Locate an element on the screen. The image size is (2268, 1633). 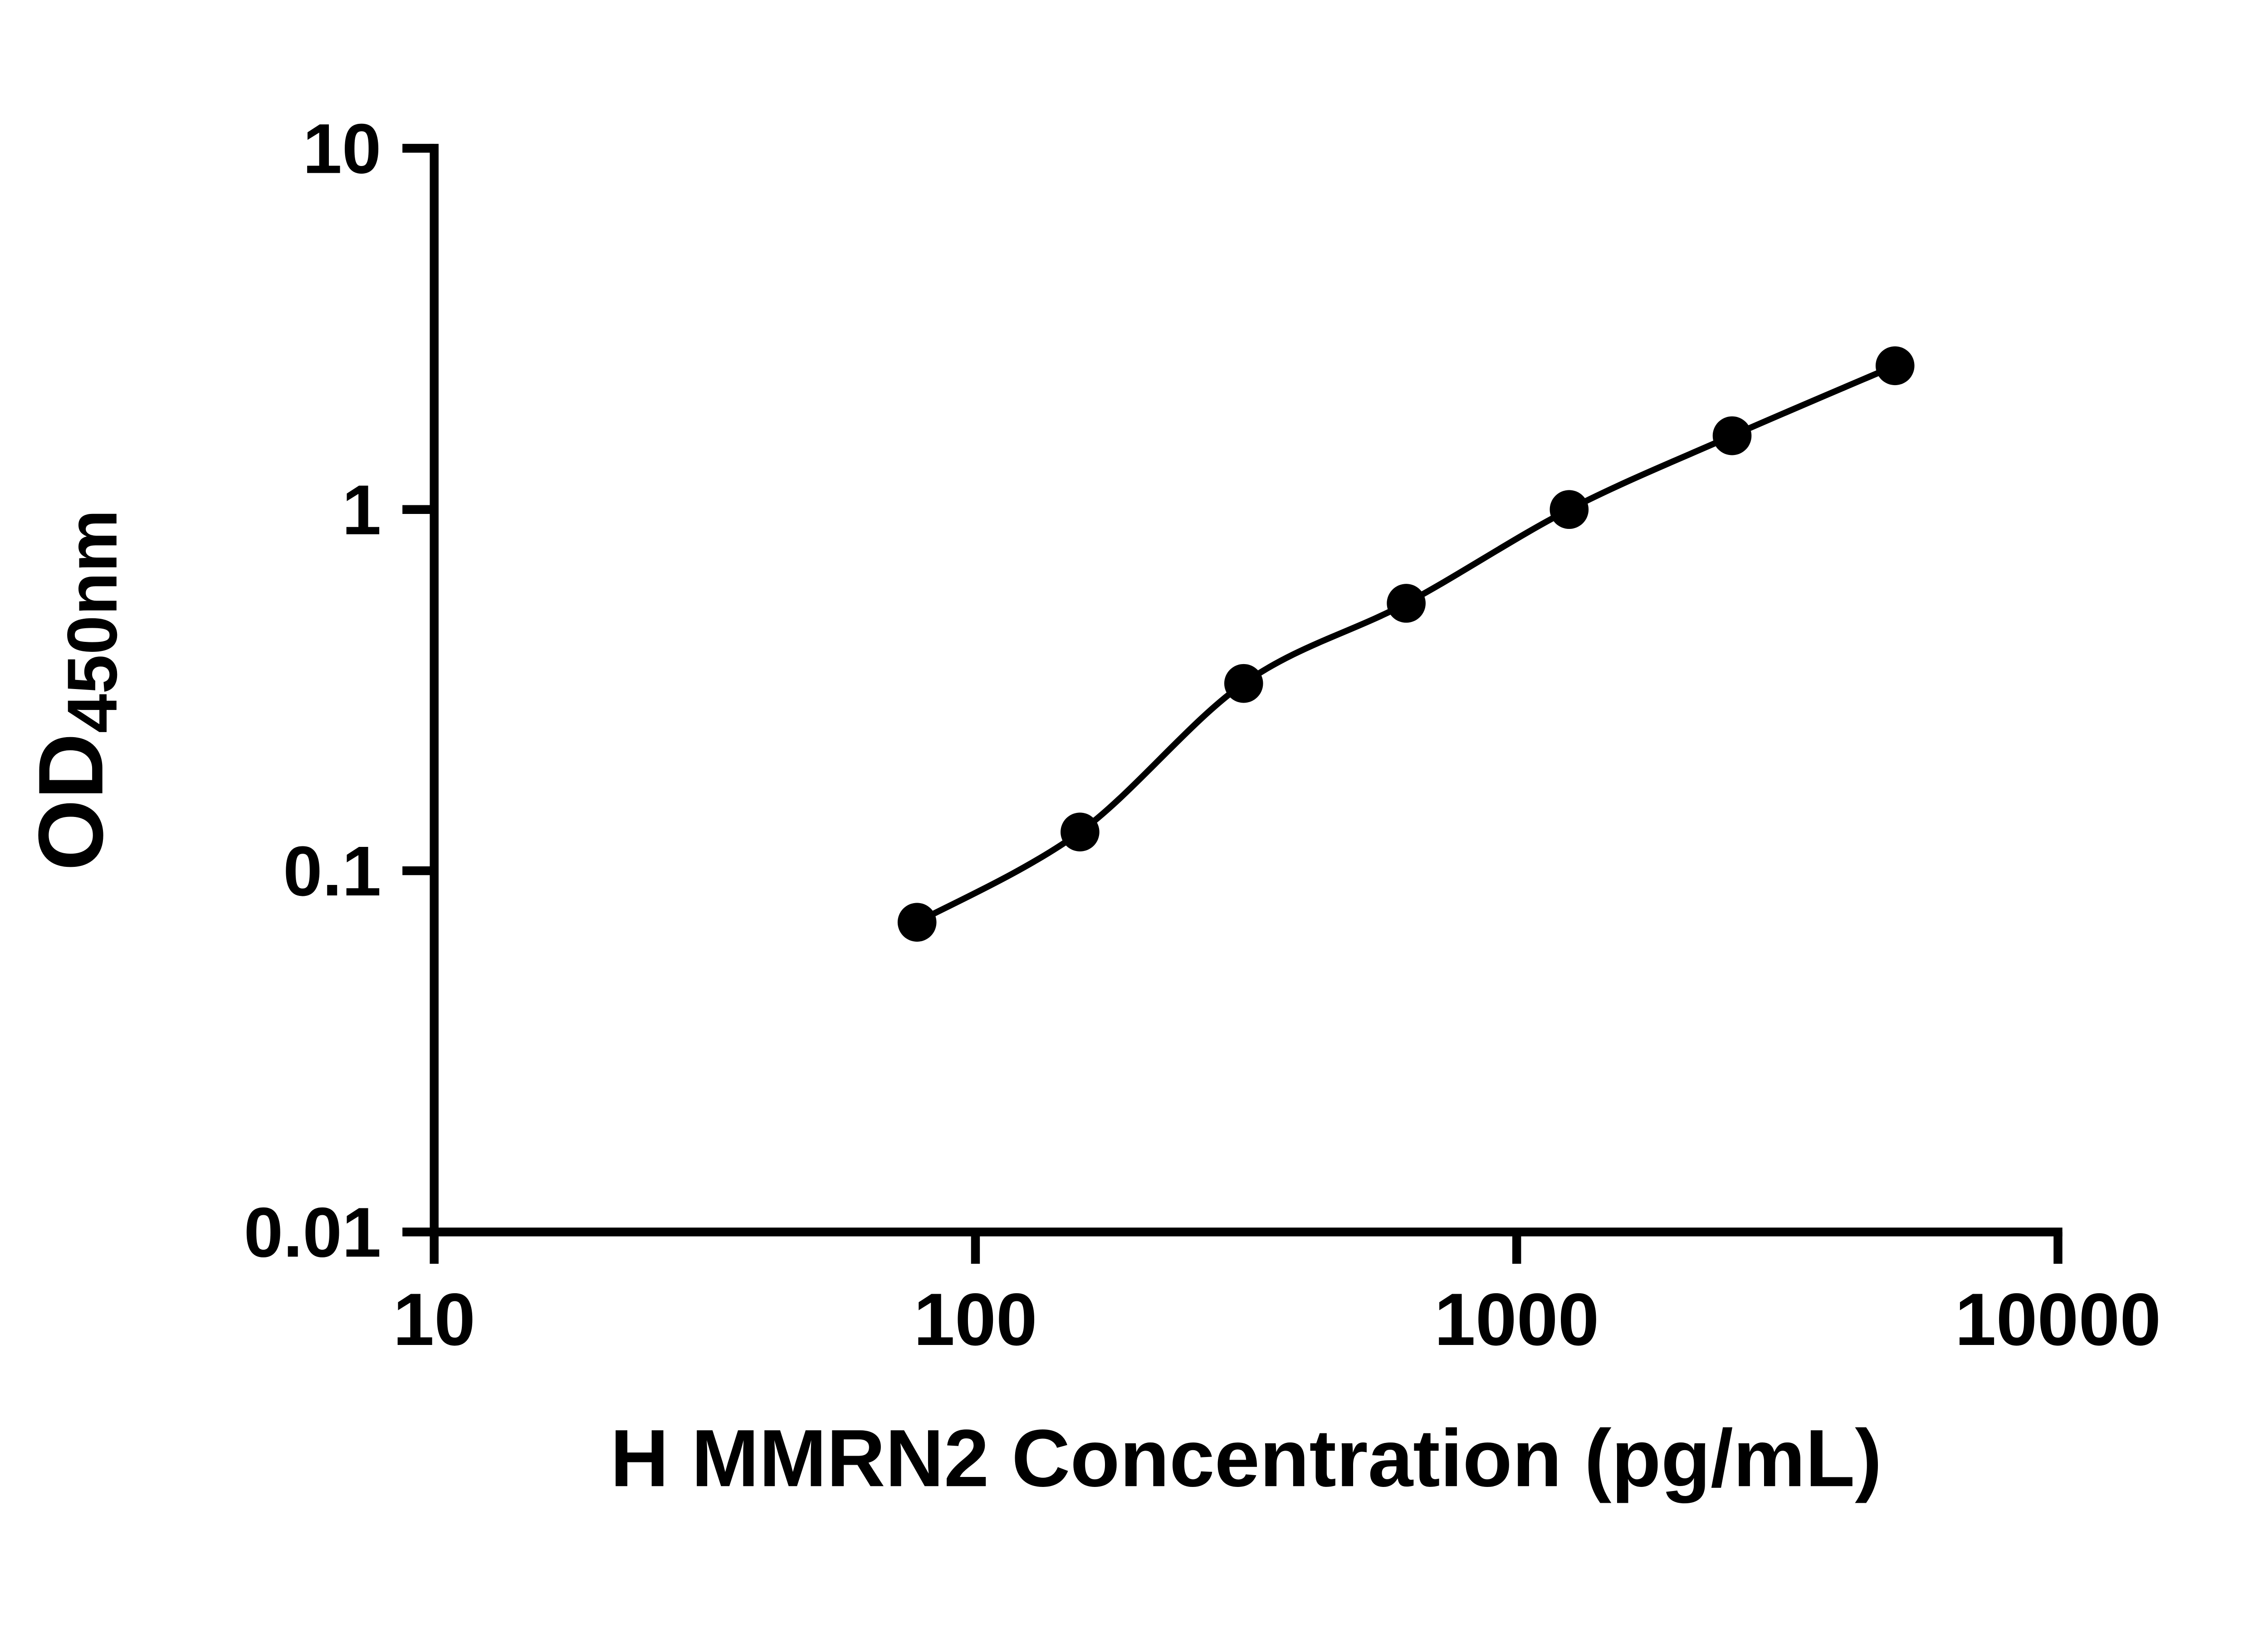
y-tick-label: 1 is located at coordinates (361, 509).